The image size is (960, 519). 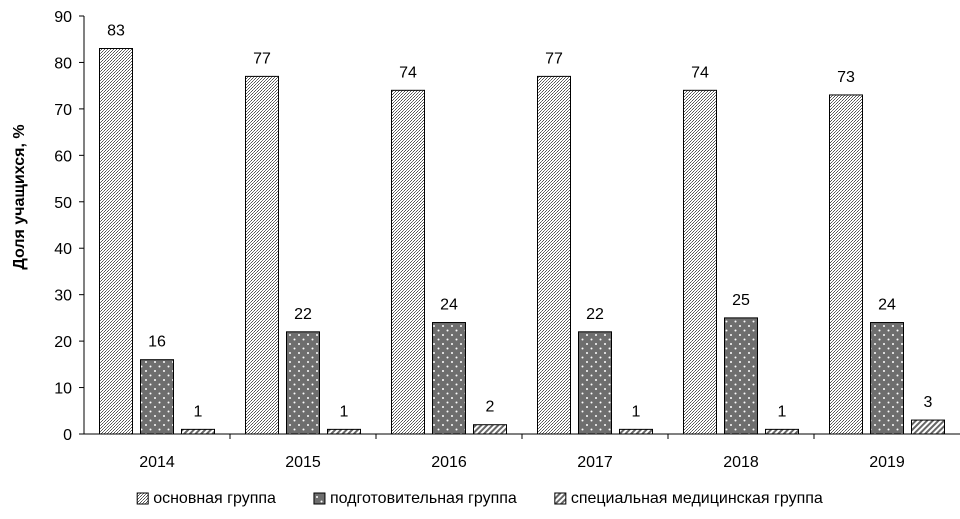 What do you see at coordinates (697, 498) in the screenshot?
I see `legend-label: специальная медицинская группа` at bounding box center [697, 498].